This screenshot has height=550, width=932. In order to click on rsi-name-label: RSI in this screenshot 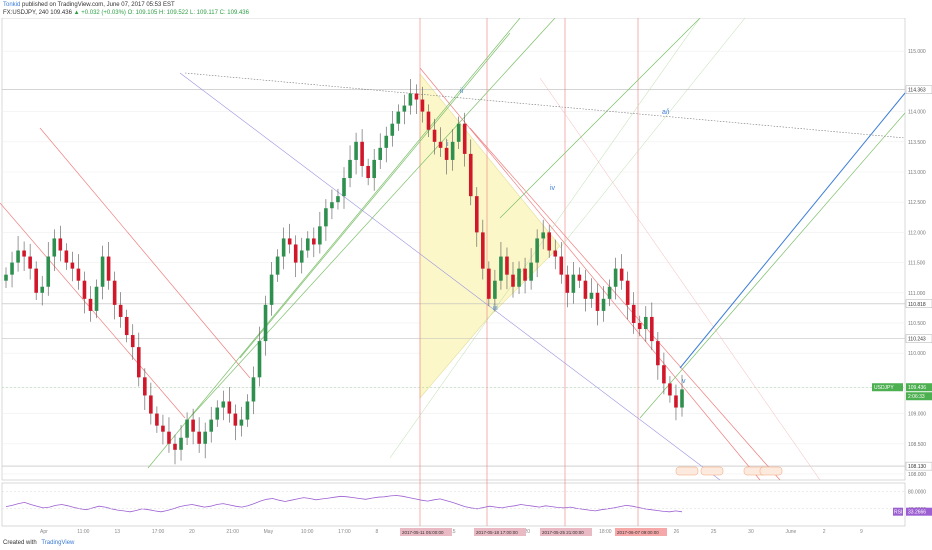, I will do `click(898, 513)`.